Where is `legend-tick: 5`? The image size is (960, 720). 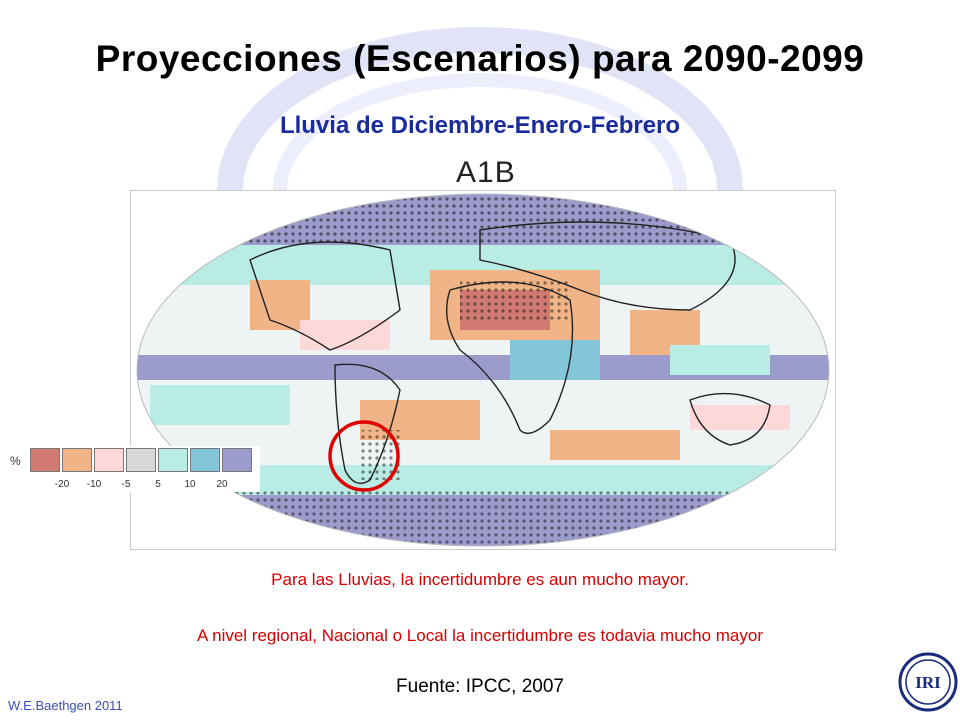 legend-tick: 5 is located at coordinates (158, 484).